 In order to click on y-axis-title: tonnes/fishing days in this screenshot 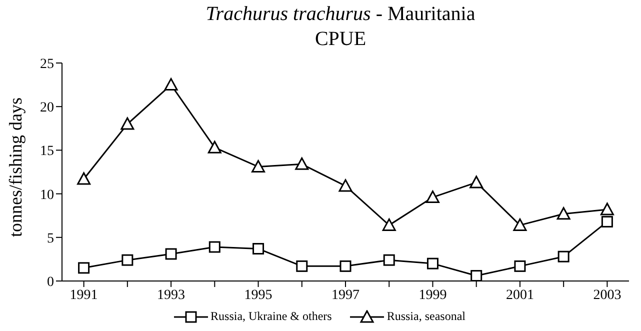, I will do `click(15, 167)`.